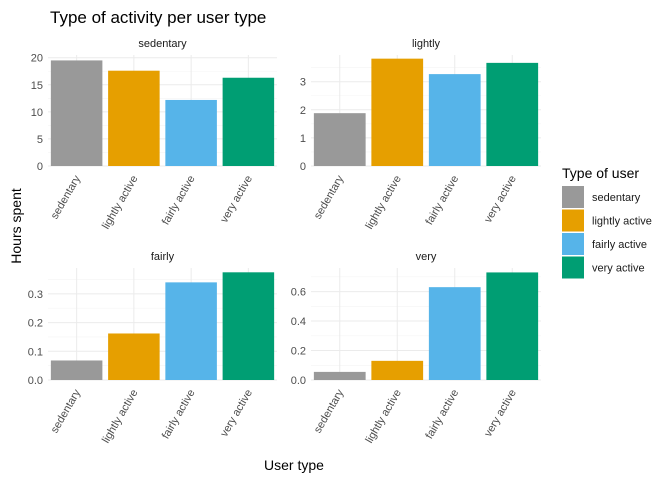 Image resolution: width=672 pixels, height=480 pixels. I want to click on bar-fairly-fairly-active, so click(191, 331).